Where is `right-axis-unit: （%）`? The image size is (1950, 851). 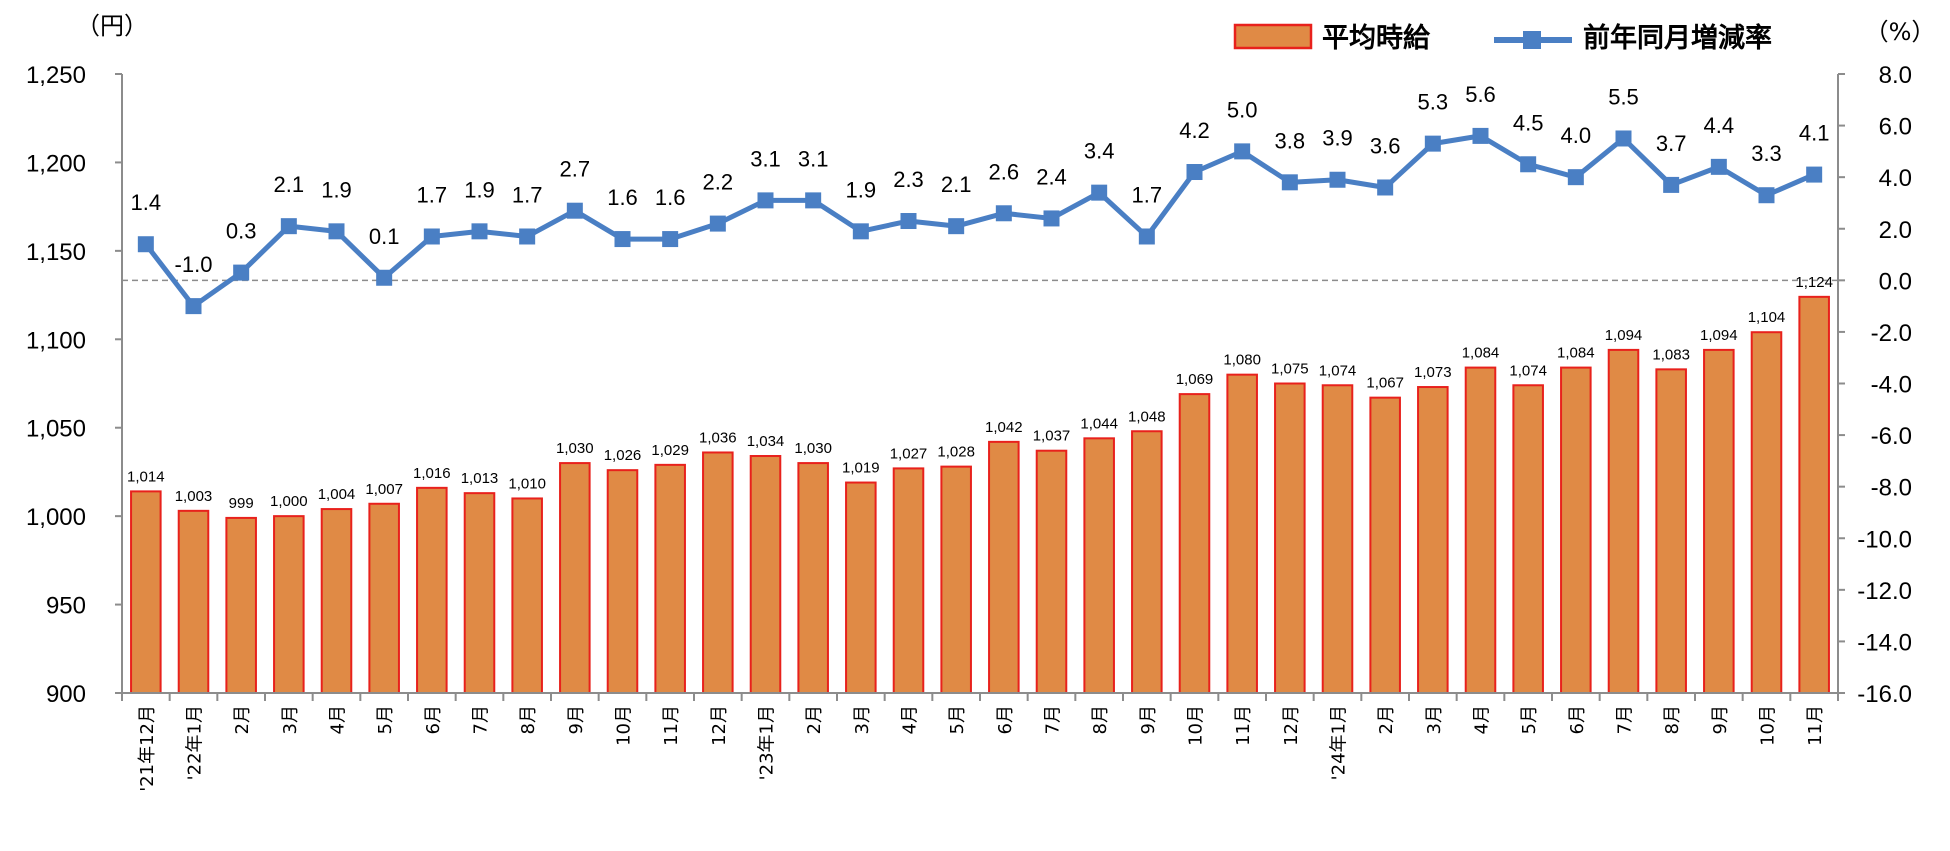 right-axis-unit: （%） is located at coordinates (1900, 32).